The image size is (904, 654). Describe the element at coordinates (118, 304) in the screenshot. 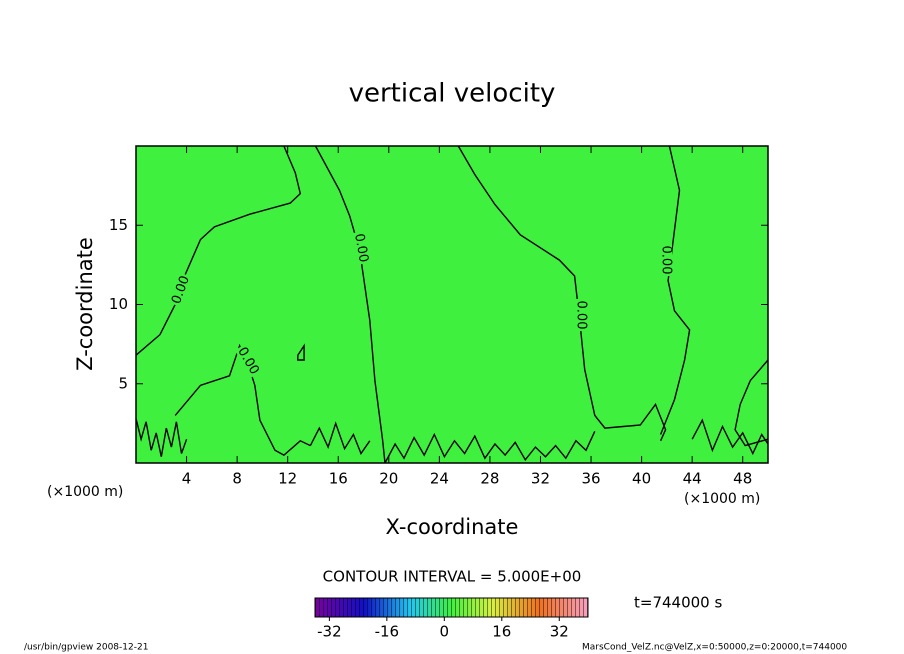

I see `y-tick-label: 10` at that location.